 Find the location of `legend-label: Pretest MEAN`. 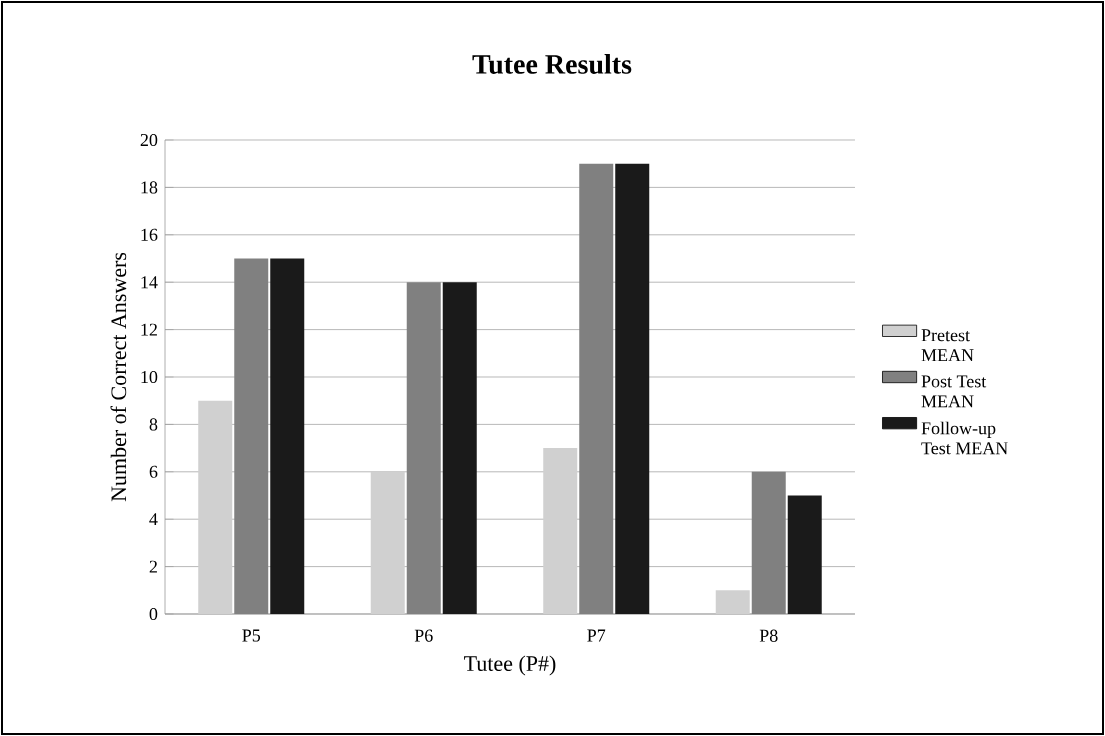

legend-label: Pretest MEAN is located at coordinates (947, 345).